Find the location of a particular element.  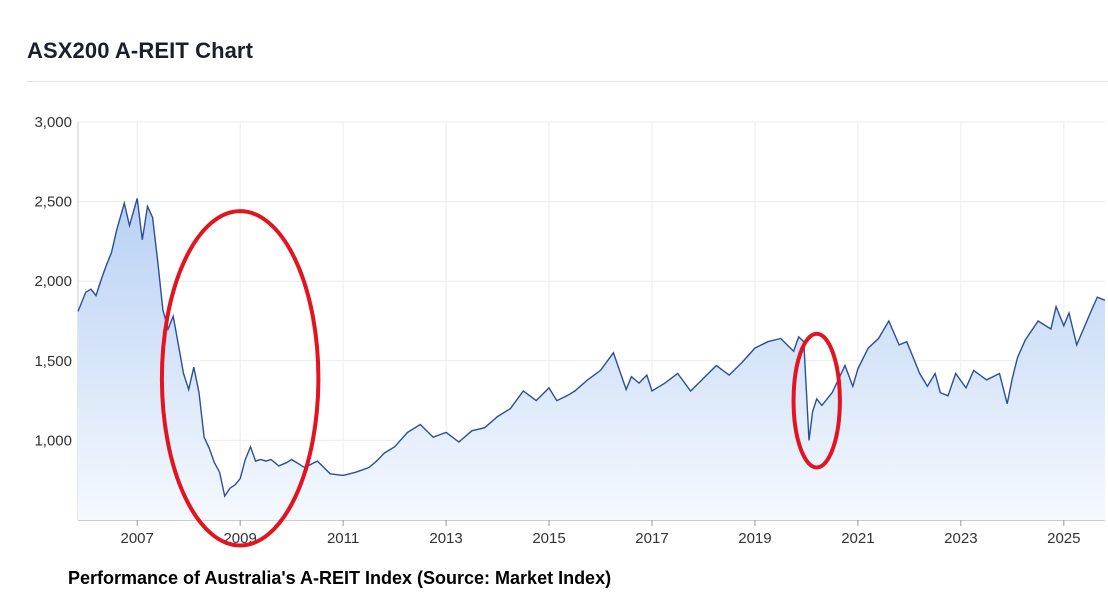

x-tick-label: 2019 is located at coordinates (754, 538).